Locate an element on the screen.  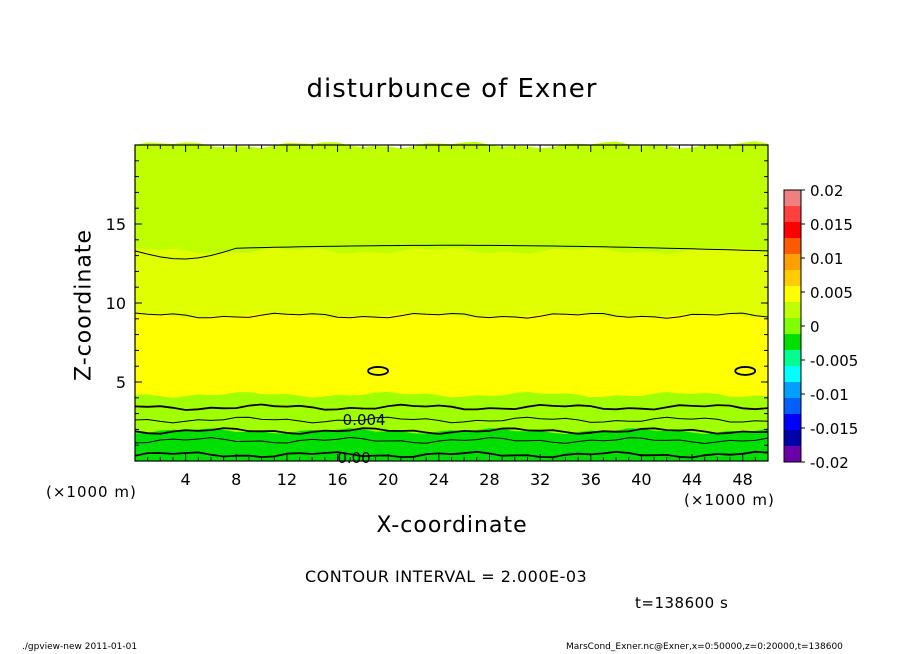
colorbar-tick-label: 0.02 is located at coordinates (826, 191).